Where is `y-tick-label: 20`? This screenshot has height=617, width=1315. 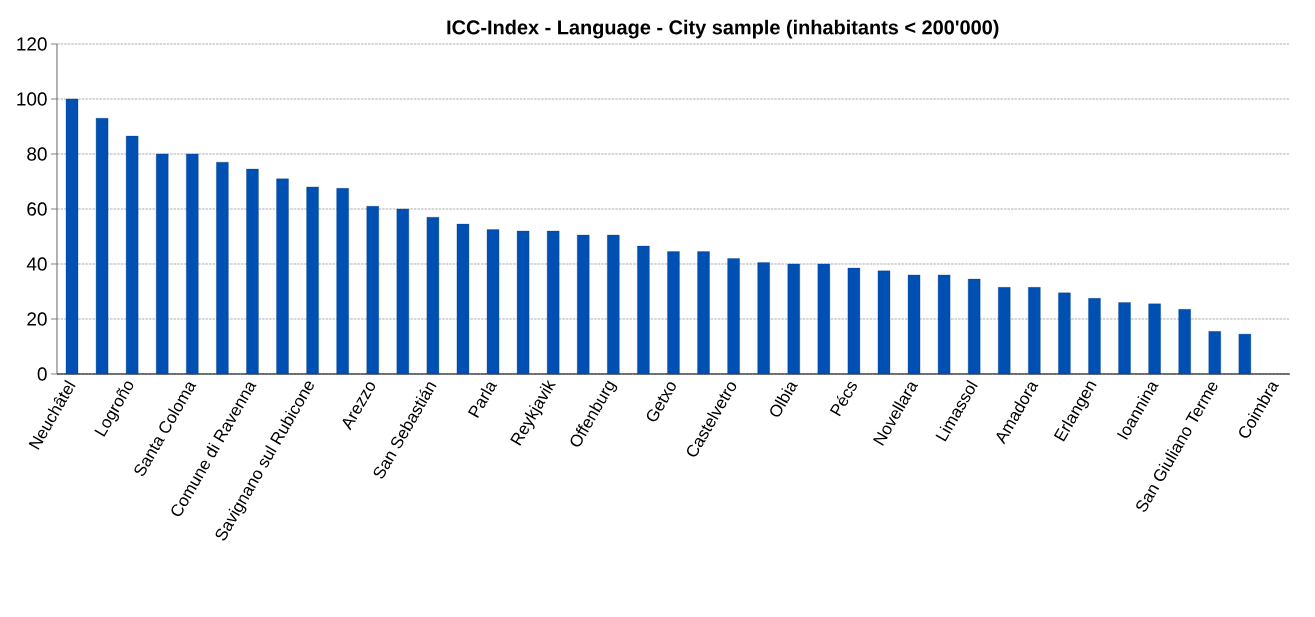
y-tick-label: 20 is located at coordinates (37, 319).